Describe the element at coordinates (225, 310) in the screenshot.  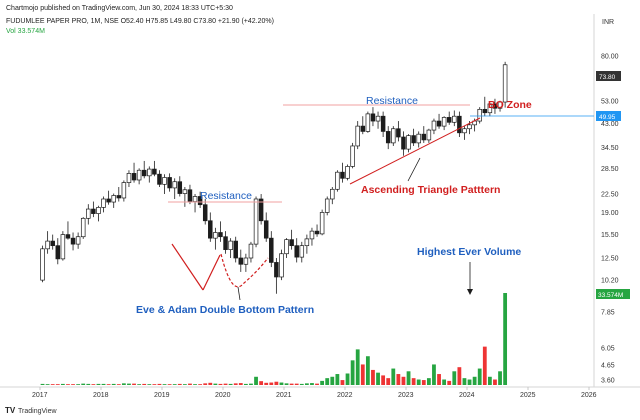
I see `double-bottom-label: Eve & Adam Double Bottom Pattern` at that location.